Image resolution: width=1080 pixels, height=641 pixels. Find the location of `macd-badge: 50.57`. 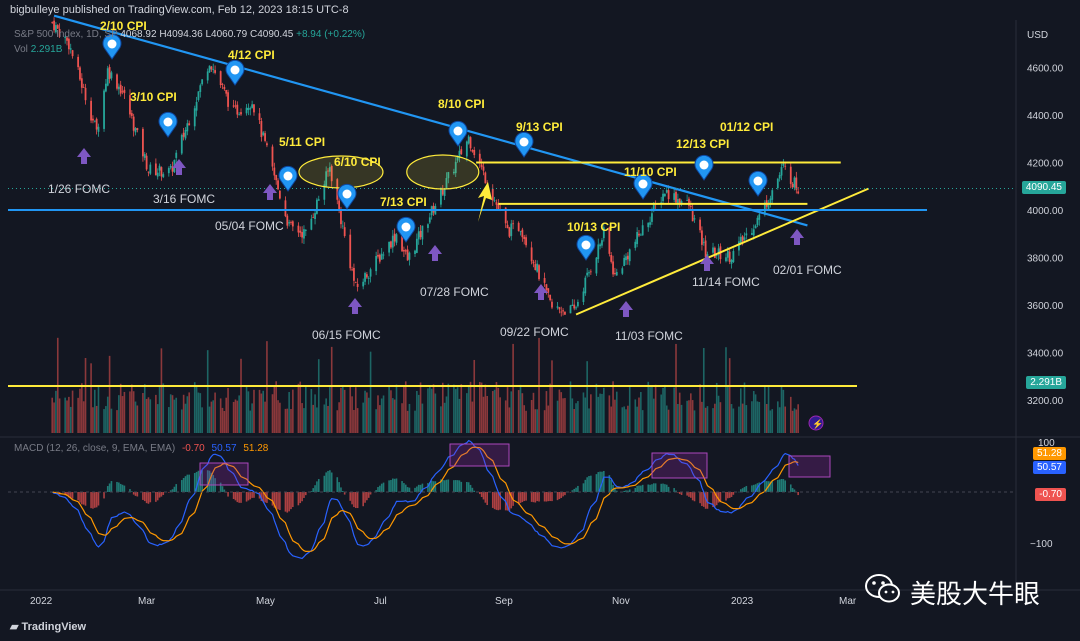

macd-badge: 50.57 is located at coordinates (1049, 467).